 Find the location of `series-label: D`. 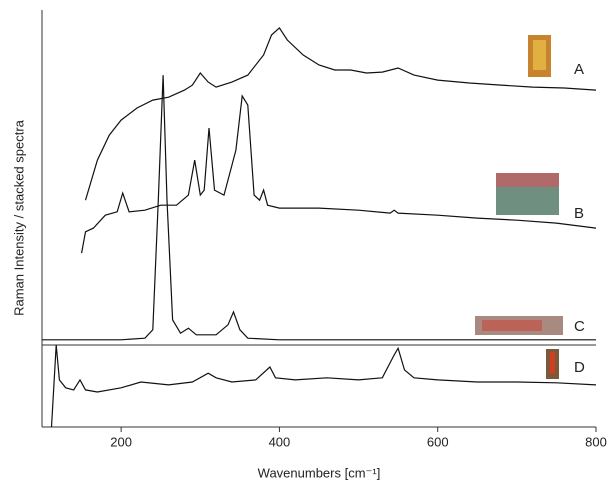

series-label: D is located at coordinates (579, 367).